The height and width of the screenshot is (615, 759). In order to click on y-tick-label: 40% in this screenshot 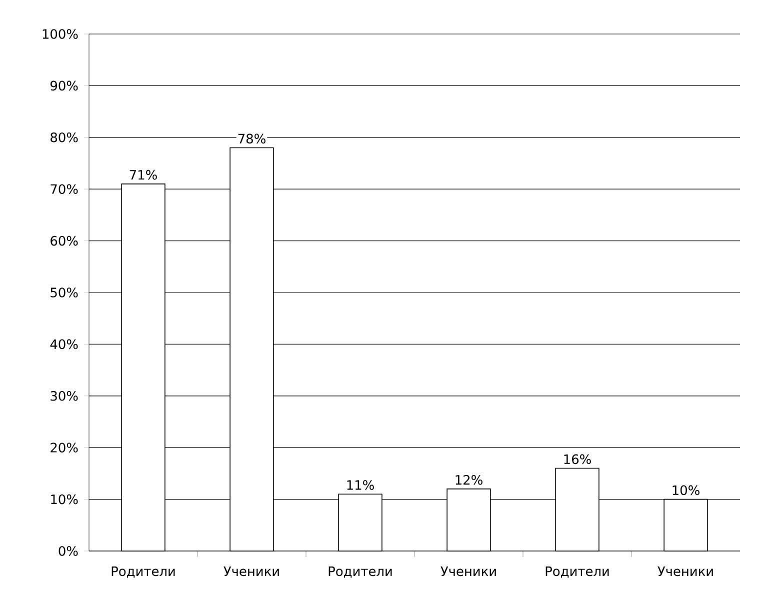, I will do `click(64, 344)`.